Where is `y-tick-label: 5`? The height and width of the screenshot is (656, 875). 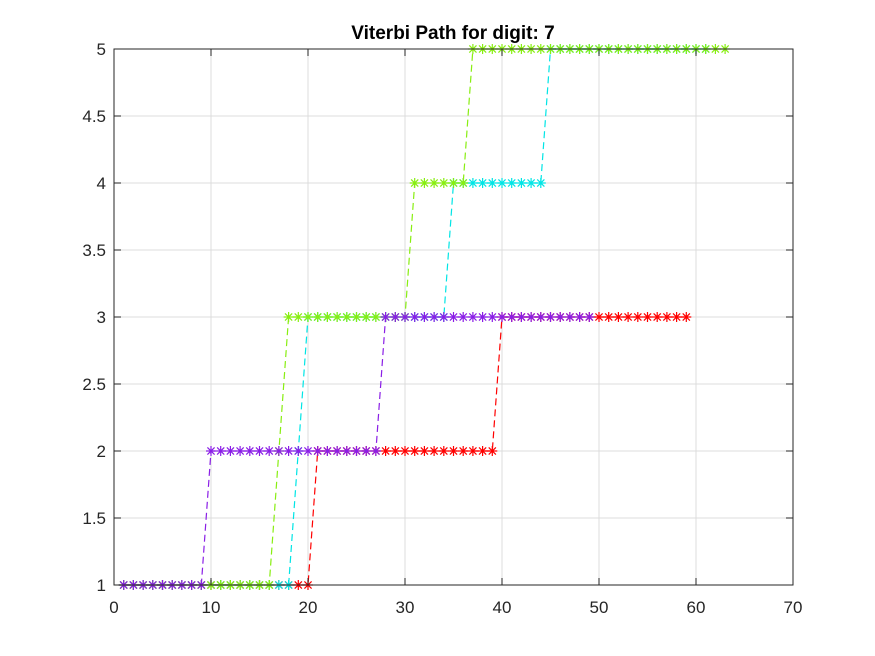 y-tick-label: 5 is located at coordinates (101, 49).